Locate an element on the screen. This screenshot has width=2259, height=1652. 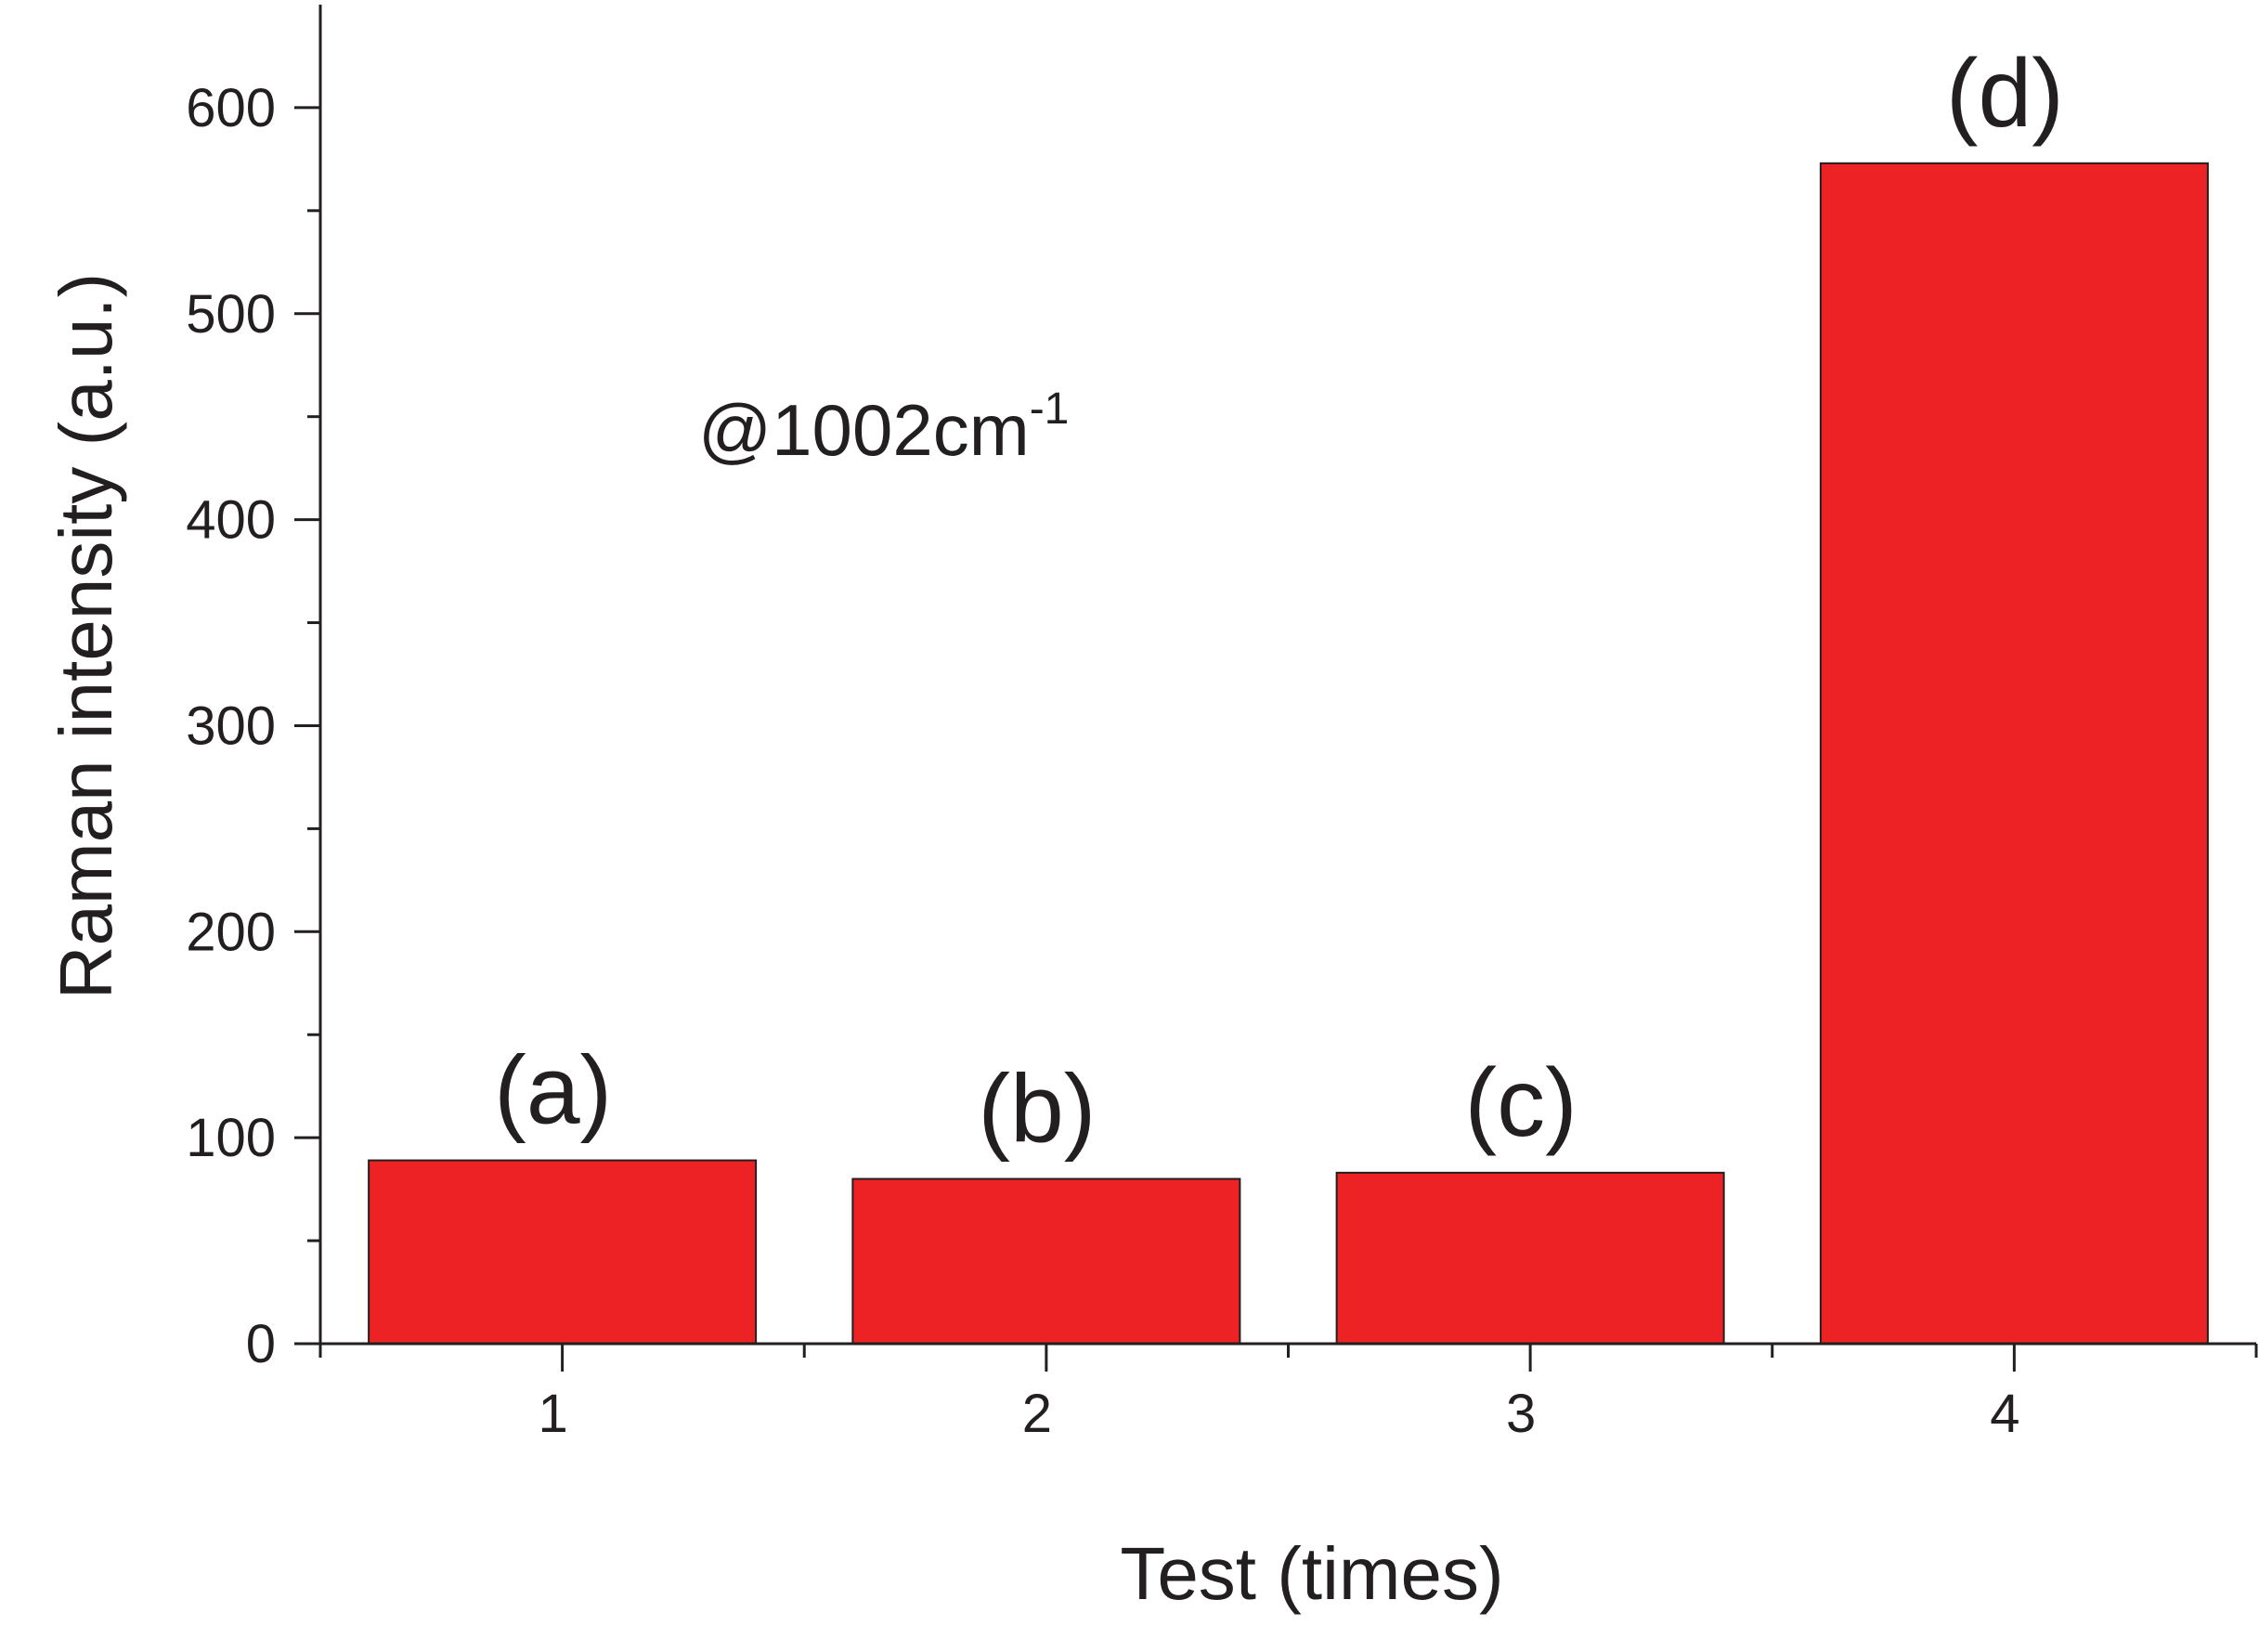
y-tick-label-0: 0 is located at coordinates (261, 1344).